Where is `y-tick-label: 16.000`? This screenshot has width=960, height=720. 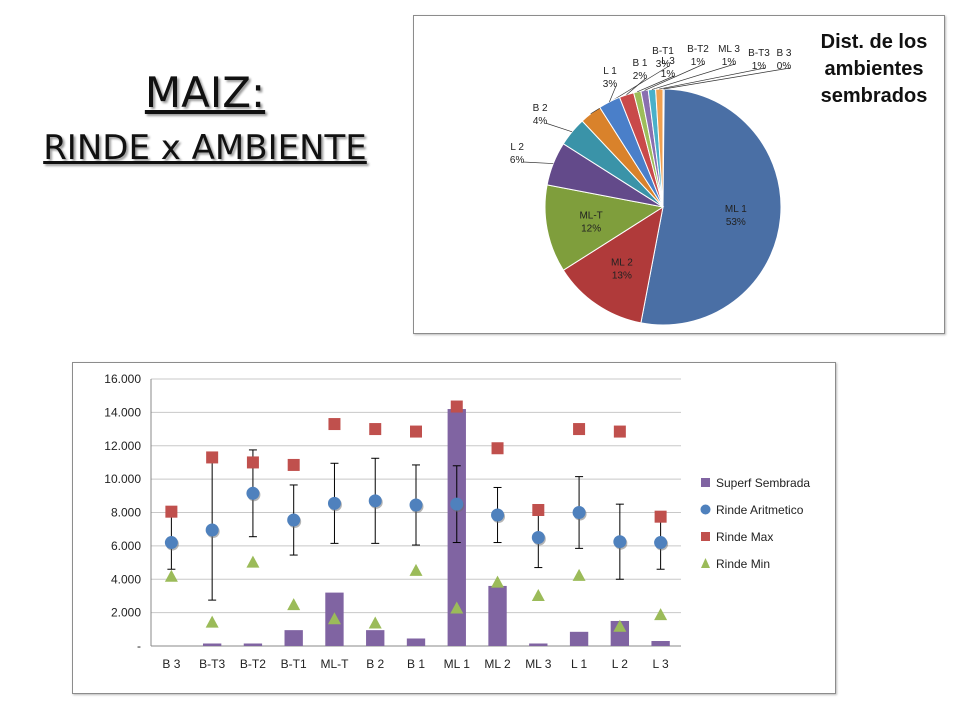 y-tick-label: 16.000 is located at coordinates (122, 379).